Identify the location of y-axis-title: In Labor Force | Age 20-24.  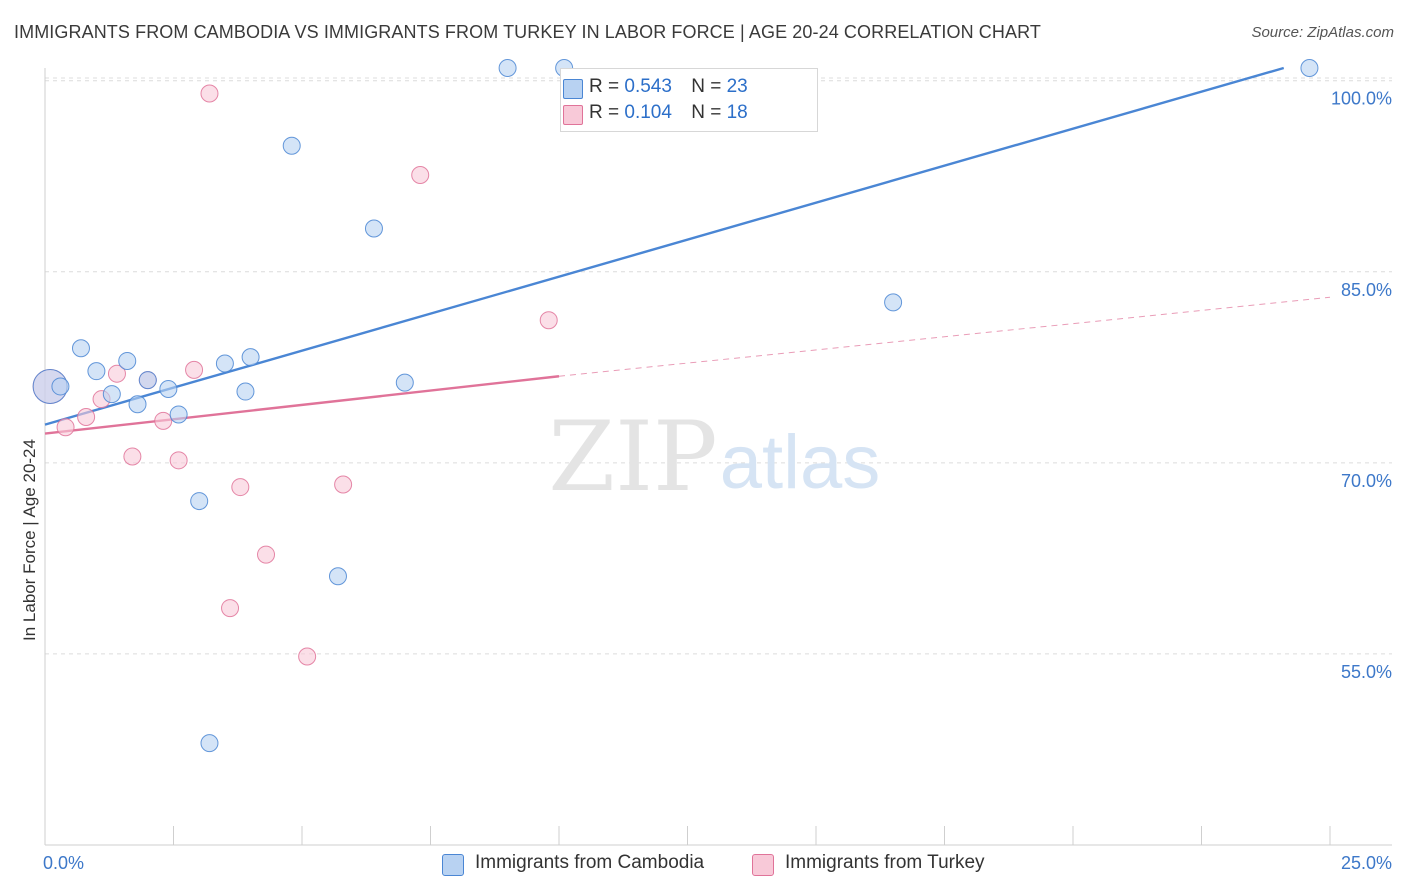
(29, 540).